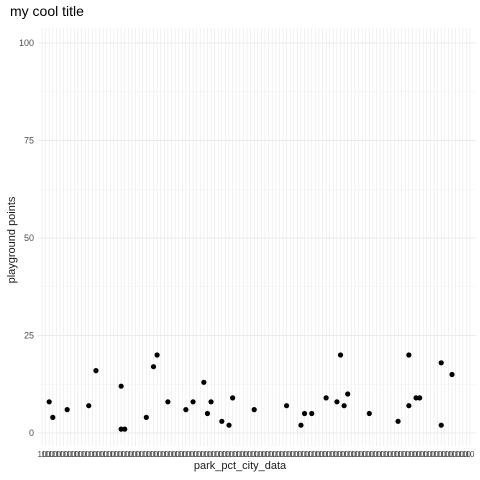 The height and width of the screenshot is (480, 480). Describe the element at coordinates (29, 141) in the screenshot. I see `y-tick-label: 75` at that location.